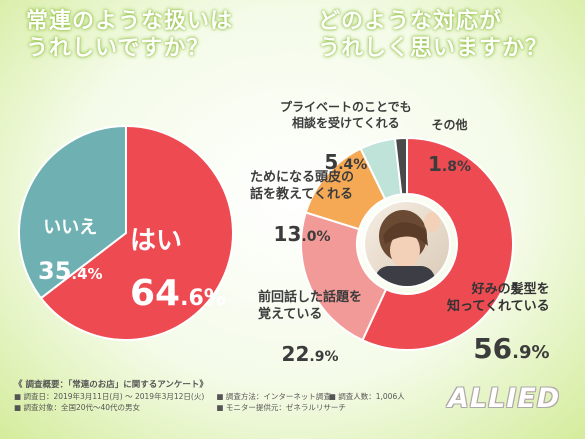  Describe the element at coordinates (360, 165) in the screenshot. I see `label-r4-pct: %` at that location.